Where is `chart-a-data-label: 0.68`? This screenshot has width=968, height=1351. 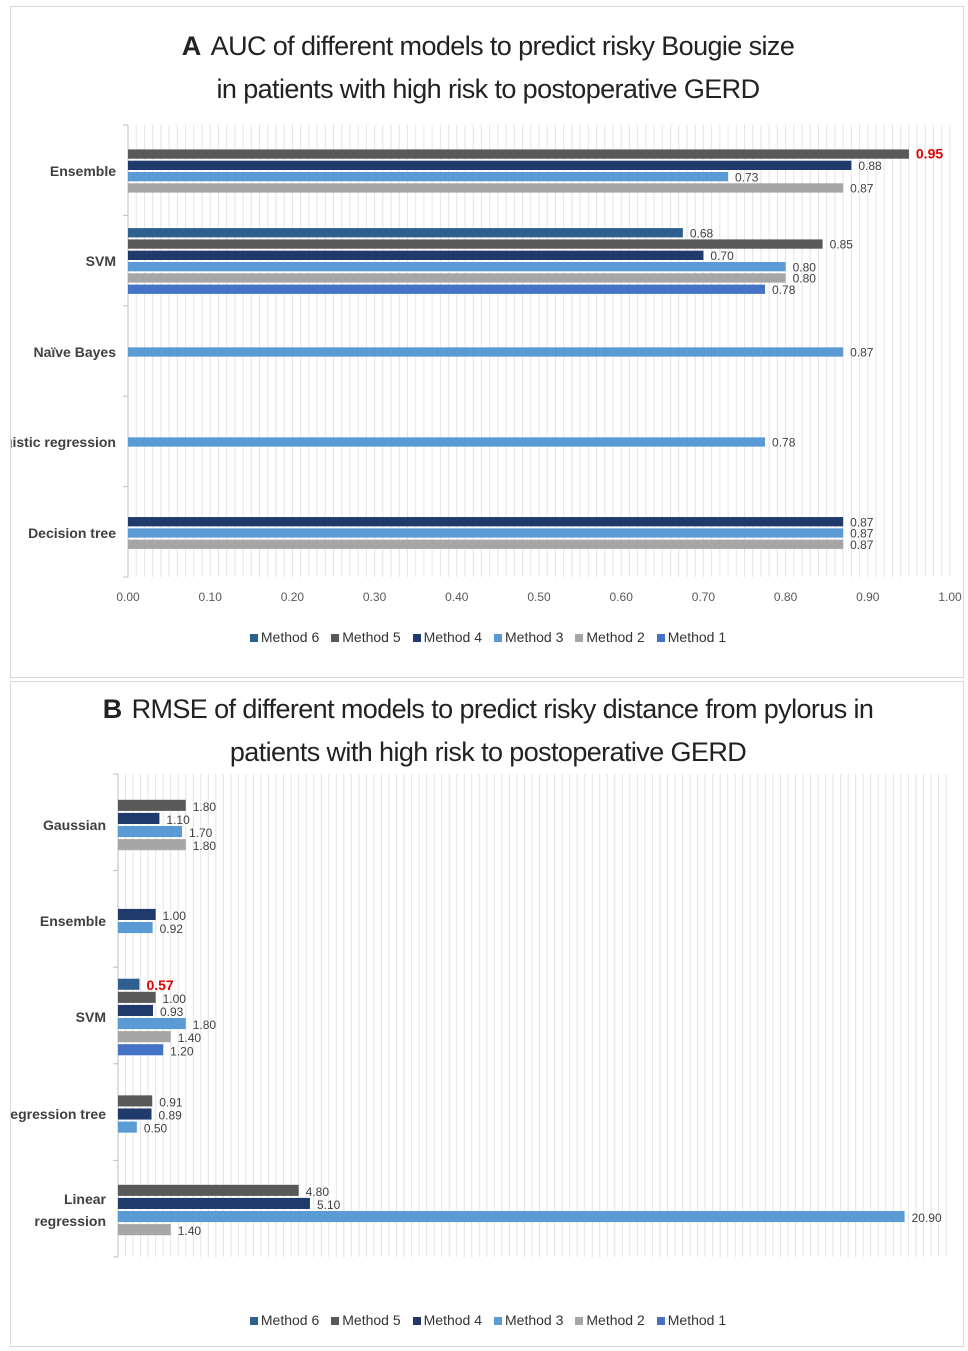 chart-a-data-label: 0.68 is located at coordinates (702, 233).